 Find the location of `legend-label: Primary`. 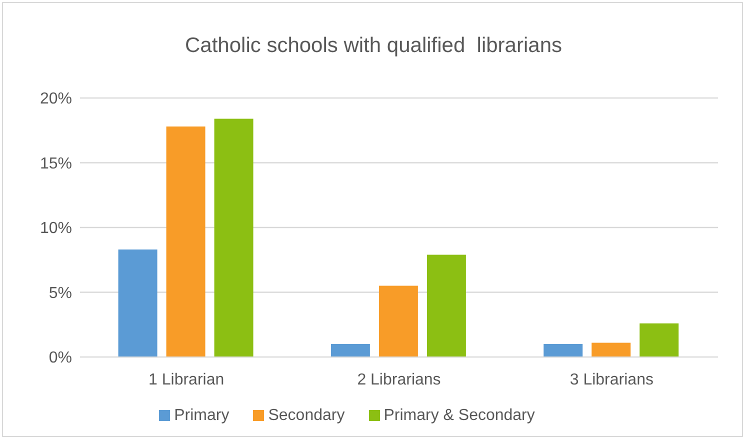

legend-label: Primary is located at coordinates (202, 415).